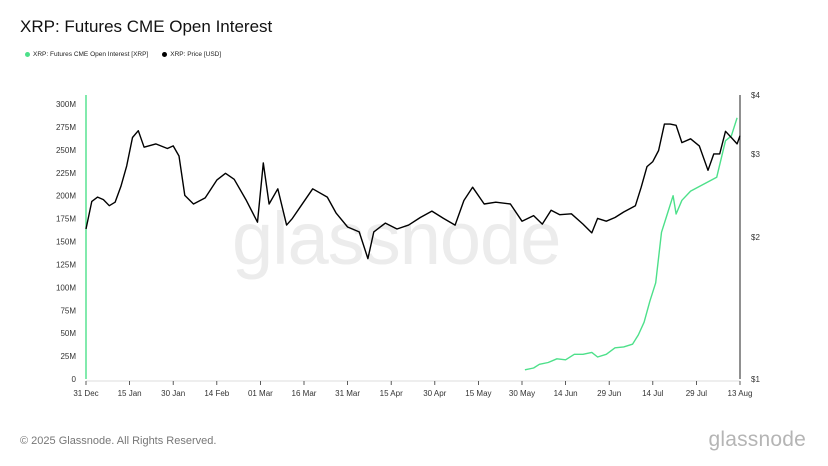 Image resolution: width=828 pixels, height=466 pixels. What do you see at coordinates (522, 393) in the screenshot?
I see `x-axis-tick-label: 30 May` at bounding box center [522, 393].